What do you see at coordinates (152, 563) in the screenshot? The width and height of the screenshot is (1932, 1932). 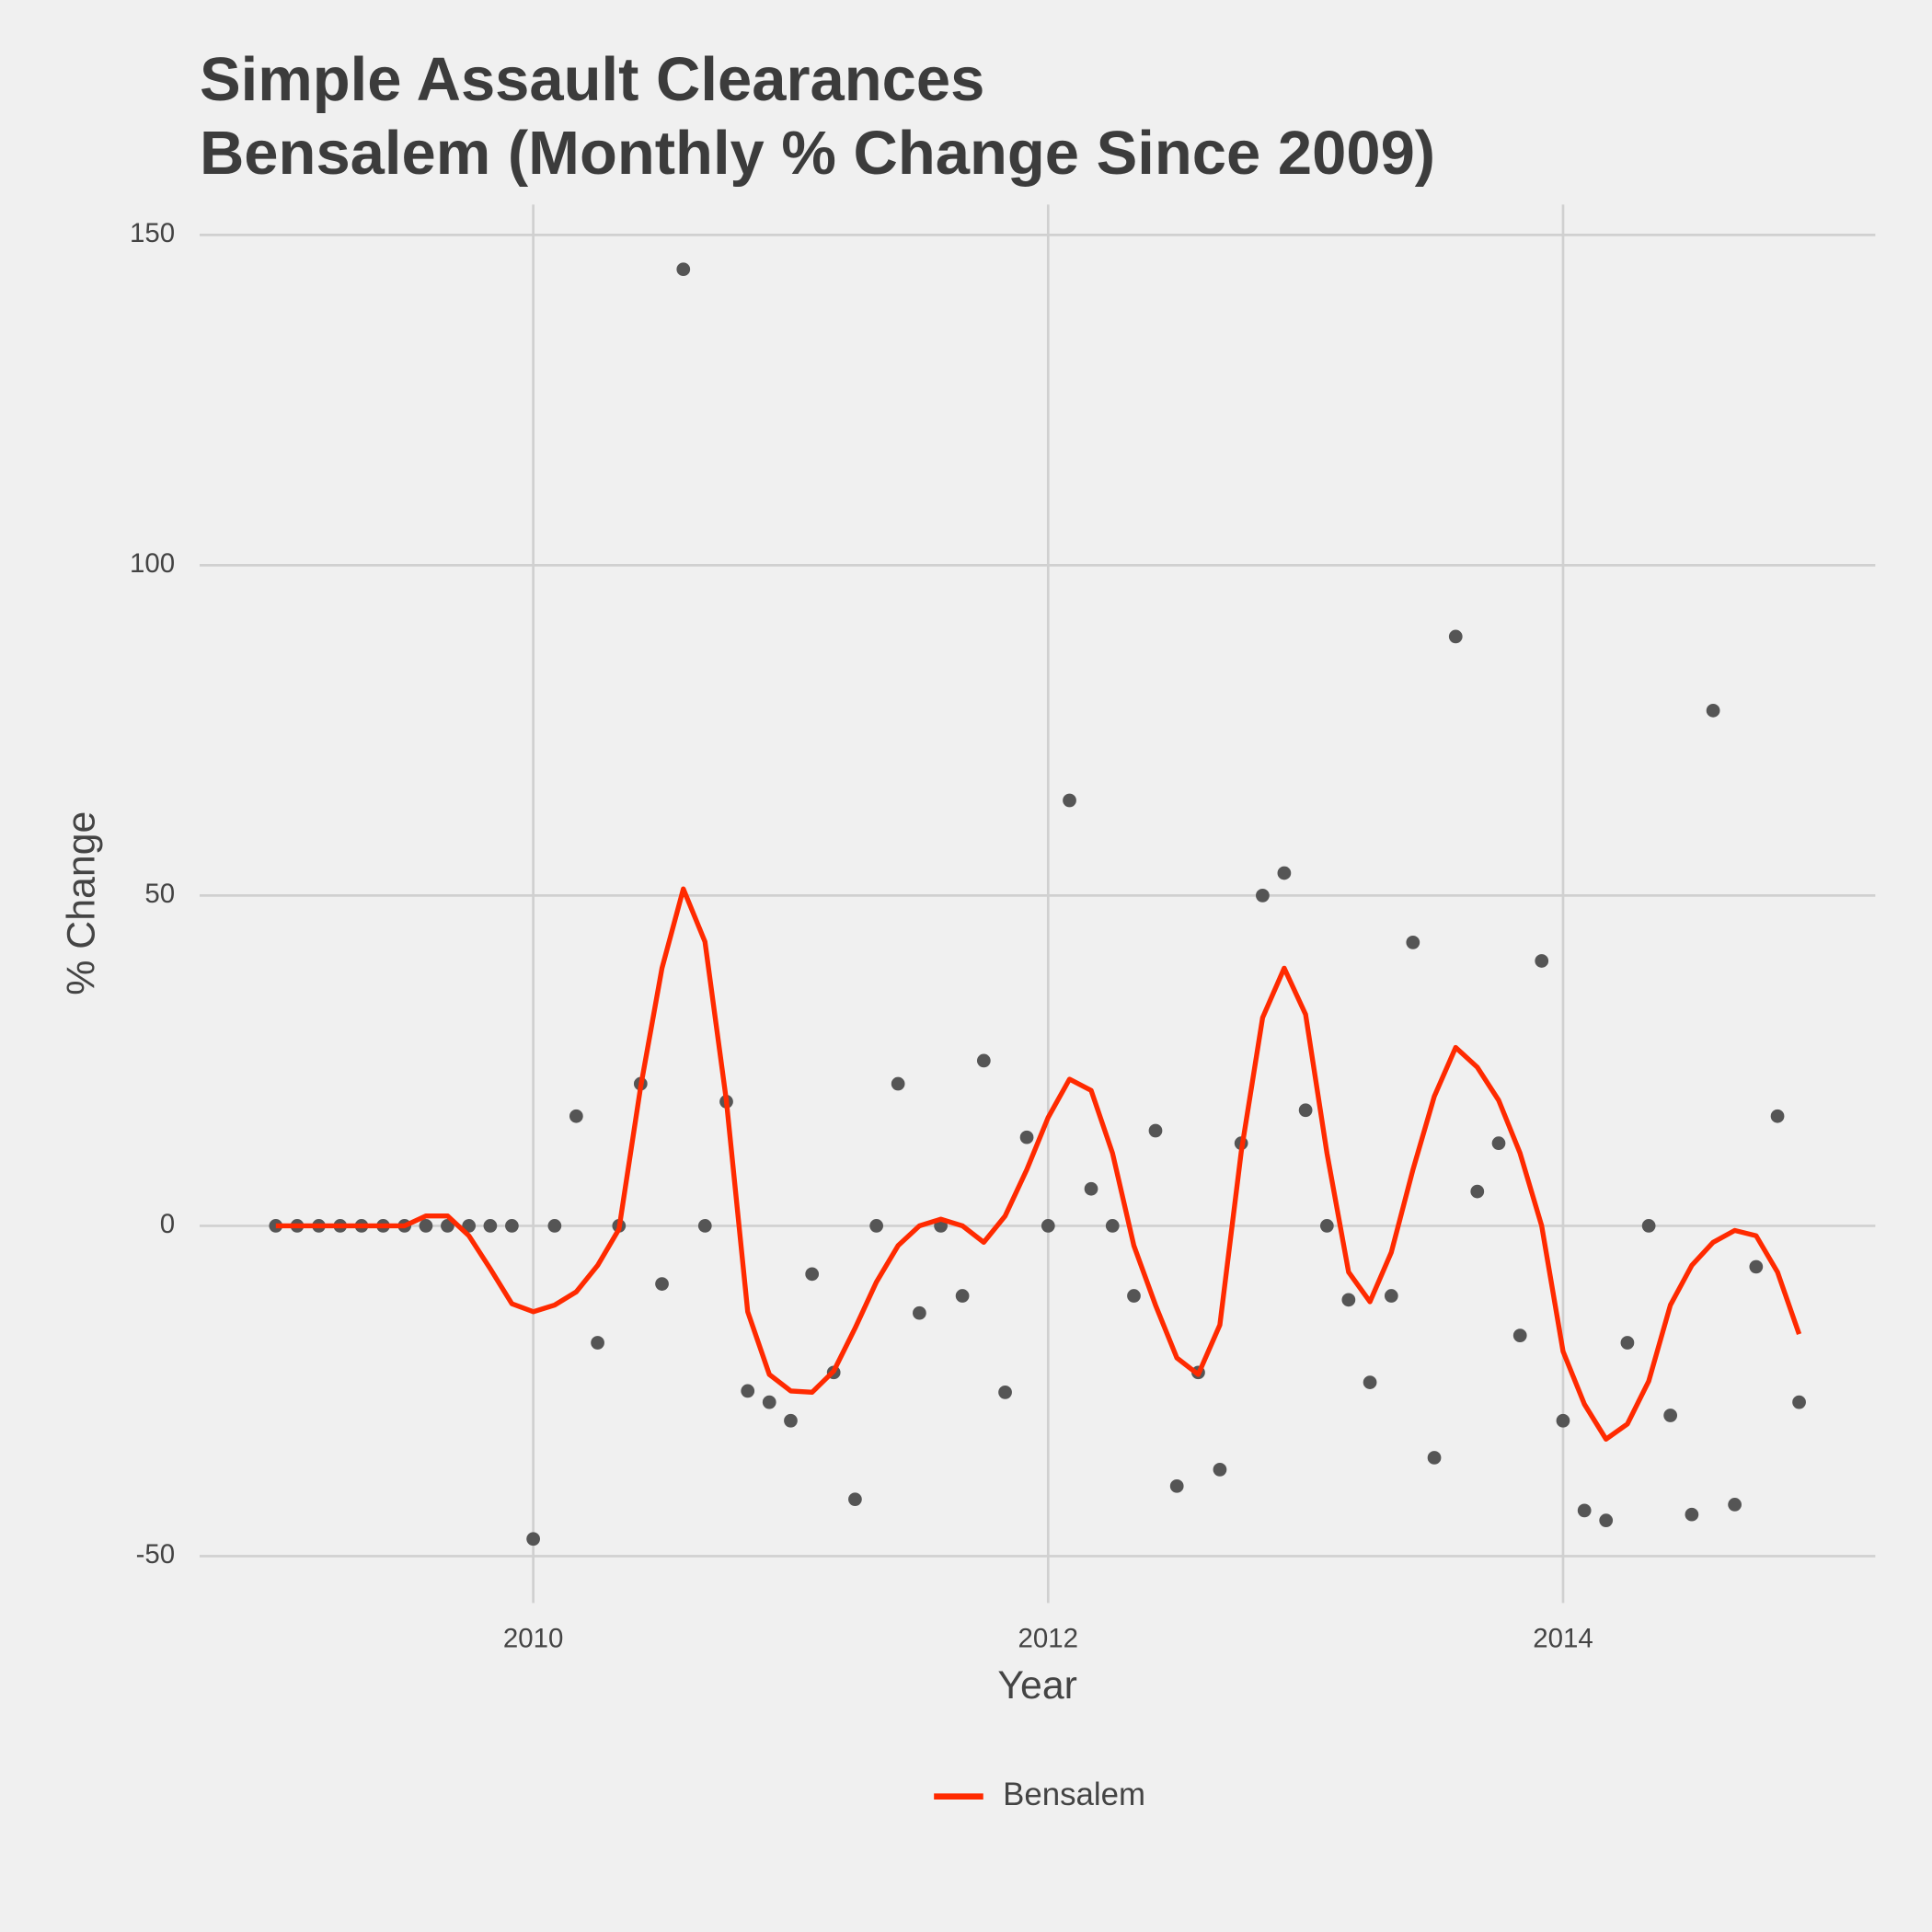 I see `y-tick-label: 100` at bounding box center [152, 563].